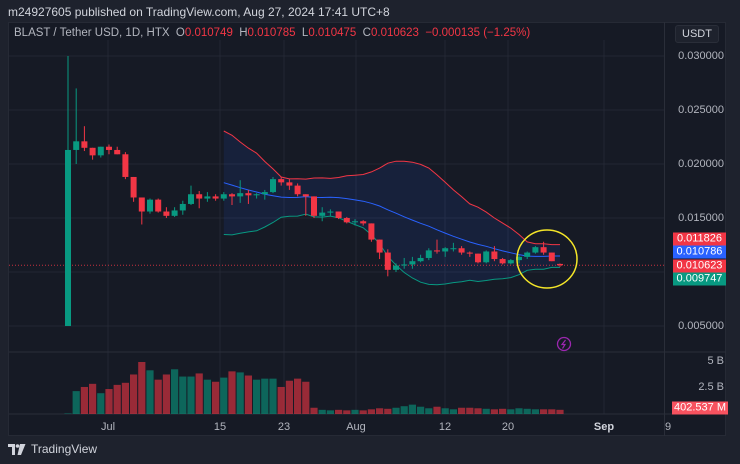  I want to click on bb-lower-tag: 0.009747, so click(699, 279).